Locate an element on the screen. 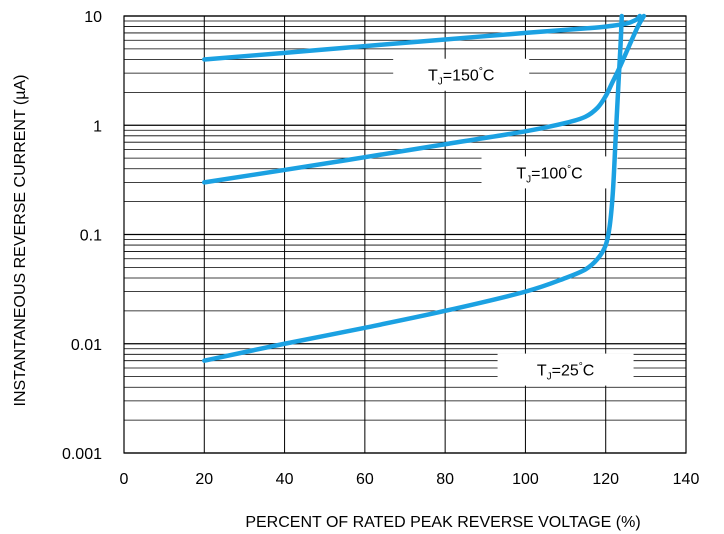  curve-label: TJ=150°C is located at coordinates (461, 77).